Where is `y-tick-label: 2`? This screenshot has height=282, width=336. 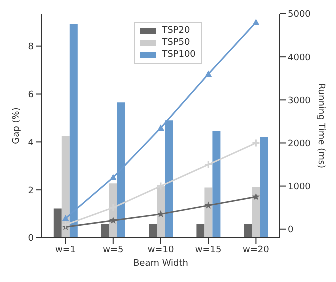 y-tick-label: 2 is located at coordinates (31, 191).